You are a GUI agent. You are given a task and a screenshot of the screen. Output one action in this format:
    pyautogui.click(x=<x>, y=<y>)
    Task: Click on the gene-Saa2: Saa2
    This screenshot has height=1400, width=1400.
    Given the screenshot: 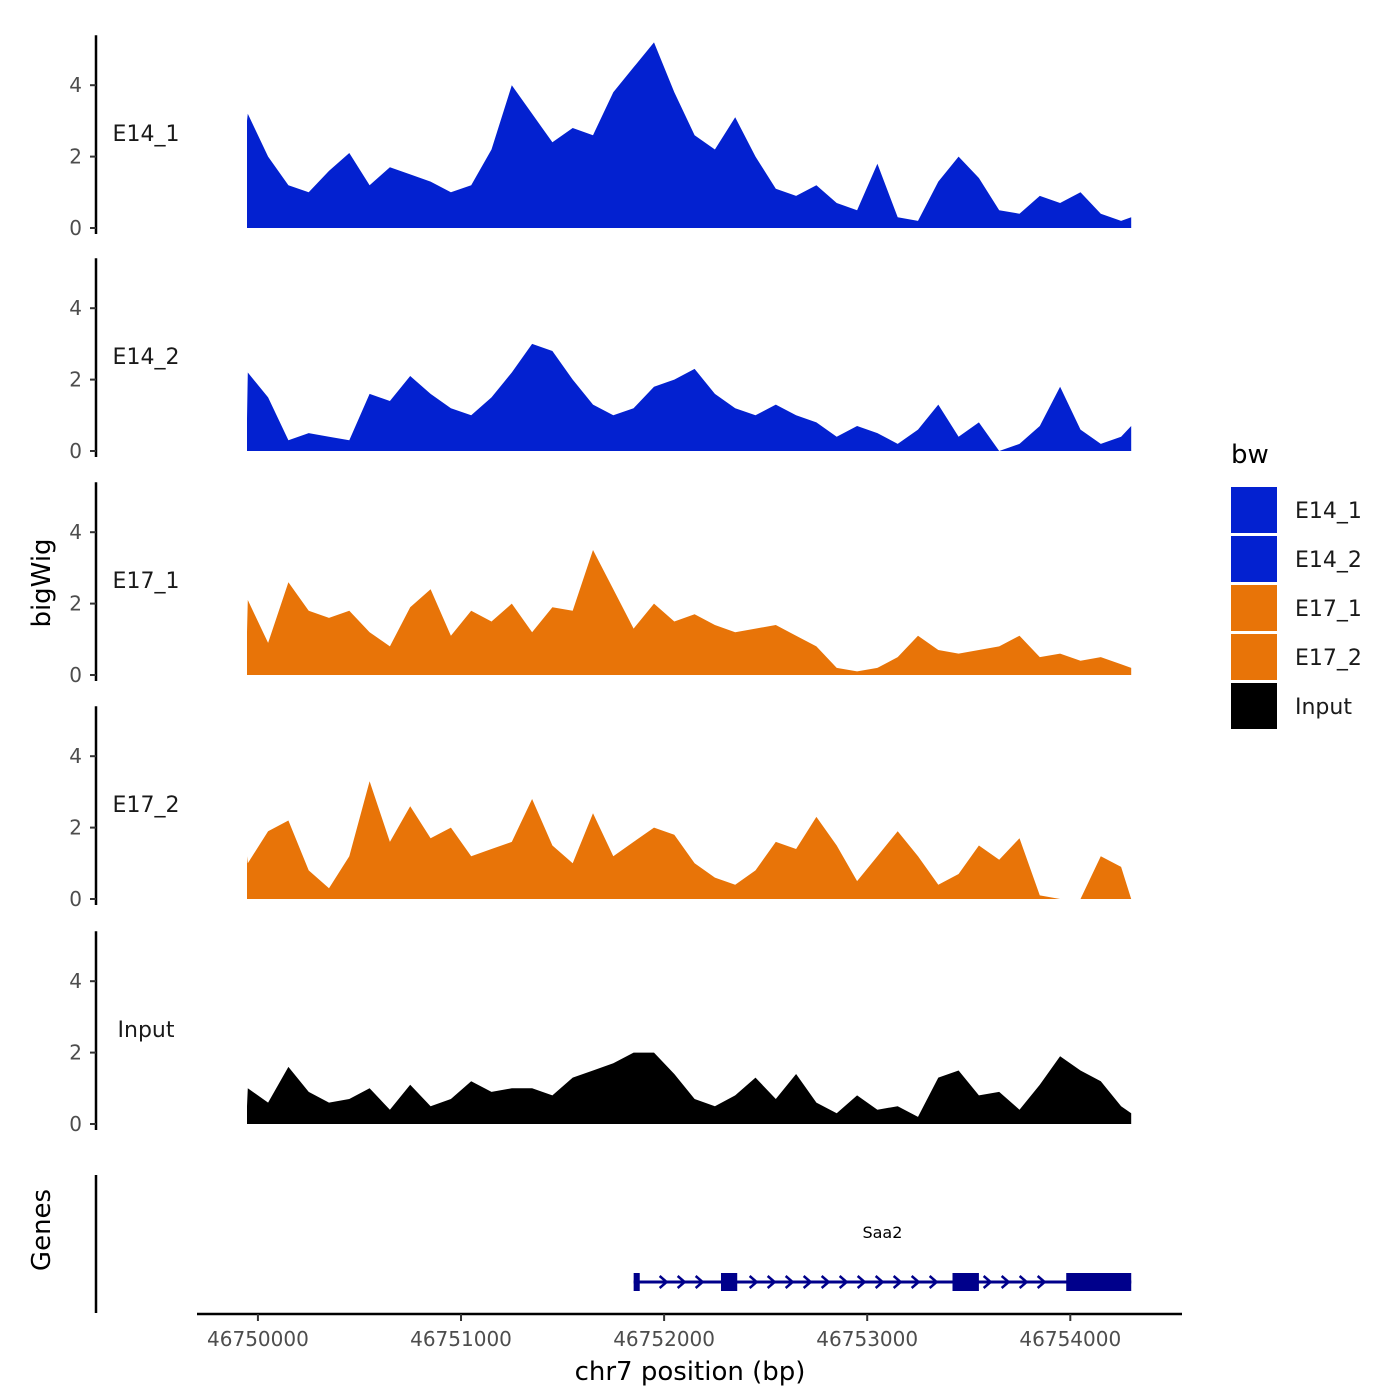 What is the action you would take?
    pyautogui.click(x=882, y=1257)
    